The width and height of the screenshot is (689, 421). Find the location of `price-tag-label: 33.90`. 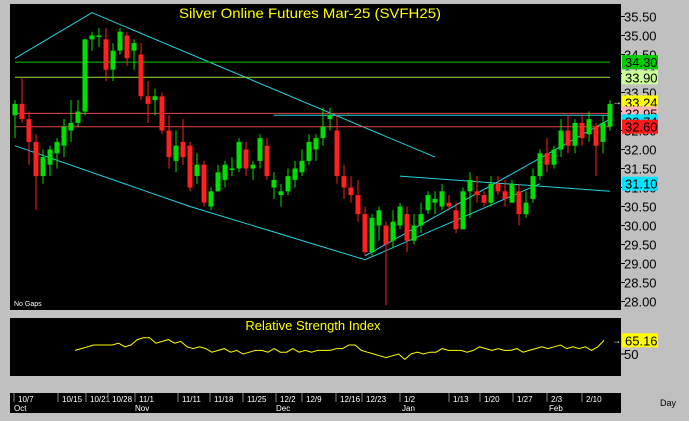

price-tag-label: 33.90 is located at coordinates (641, 77).